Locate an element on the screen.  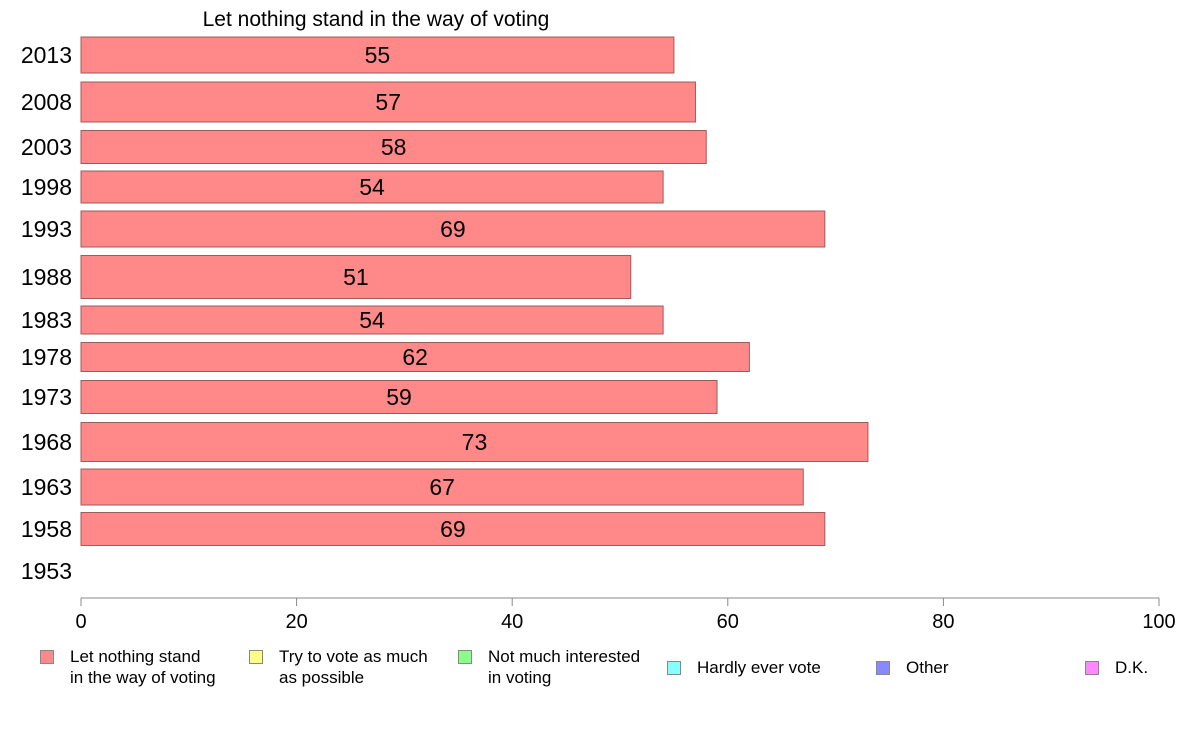
chart-title: Let nothing stand in the way of voting is located at coordinates (376, 19).